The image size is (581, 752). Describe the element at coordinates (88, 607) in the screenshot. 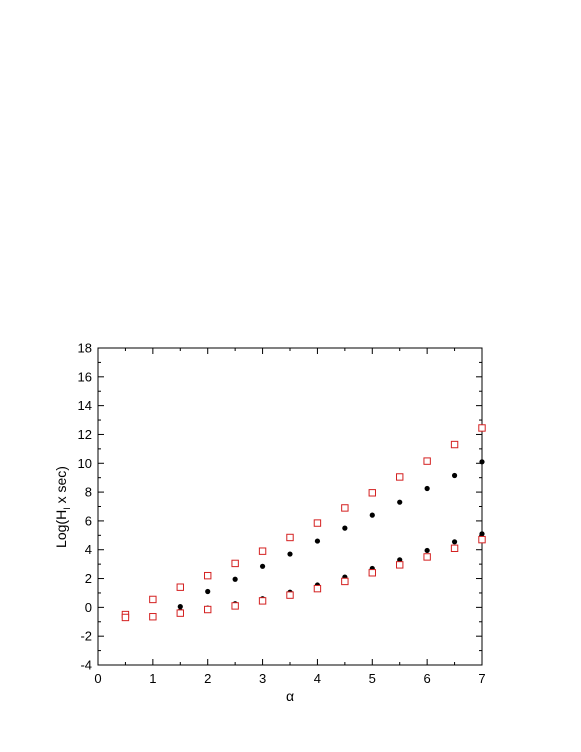

I see `y-tick-label: 0` at that location.